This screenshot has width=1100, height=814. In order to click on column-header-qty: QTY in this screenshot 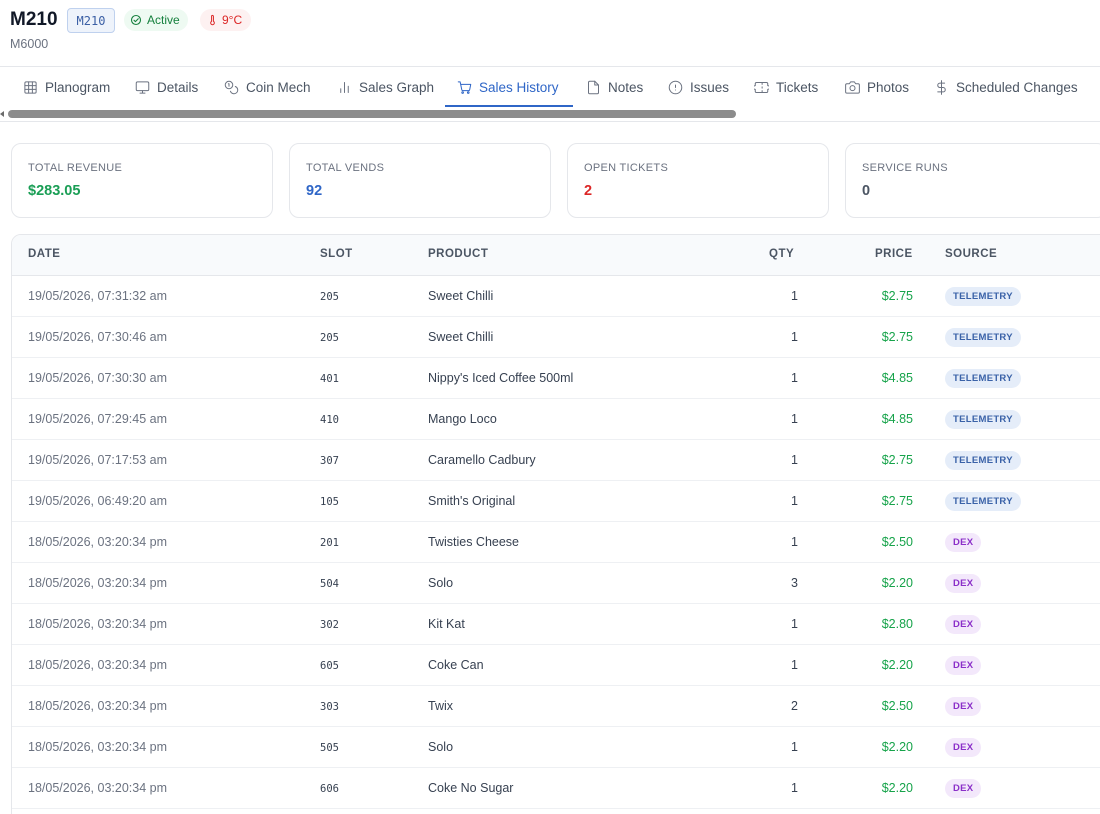, I will do `click(782, 254)`.